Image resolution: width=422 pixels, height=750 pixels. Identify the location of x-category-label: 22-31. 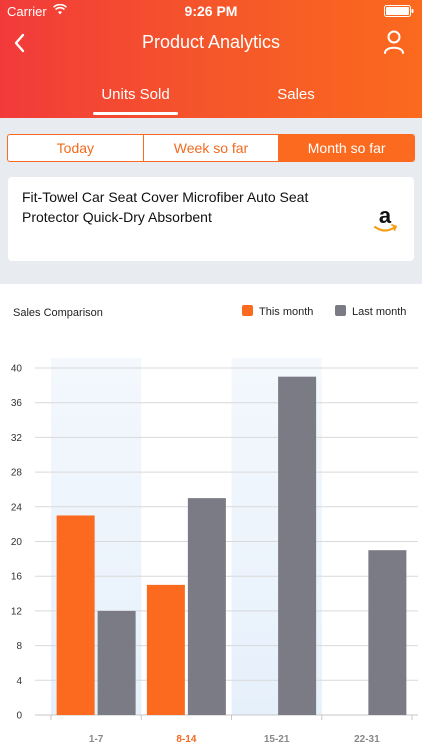
(367, 739).